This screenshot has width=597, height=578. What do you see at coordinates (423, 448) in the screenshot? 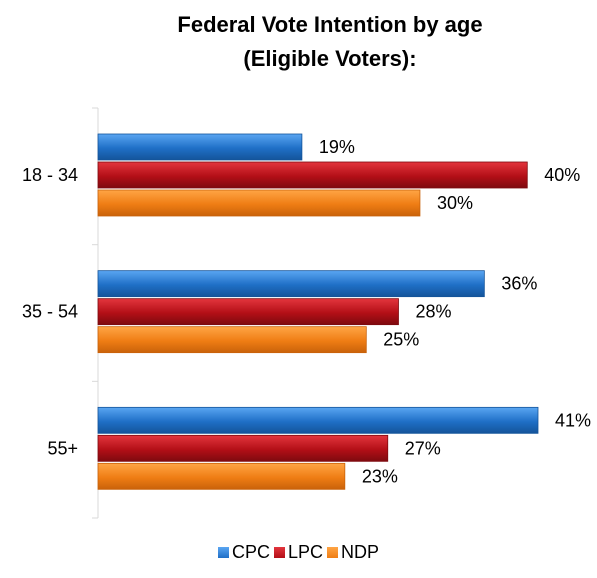
I see `data-label: 27%` at bounding box center [423, 448].